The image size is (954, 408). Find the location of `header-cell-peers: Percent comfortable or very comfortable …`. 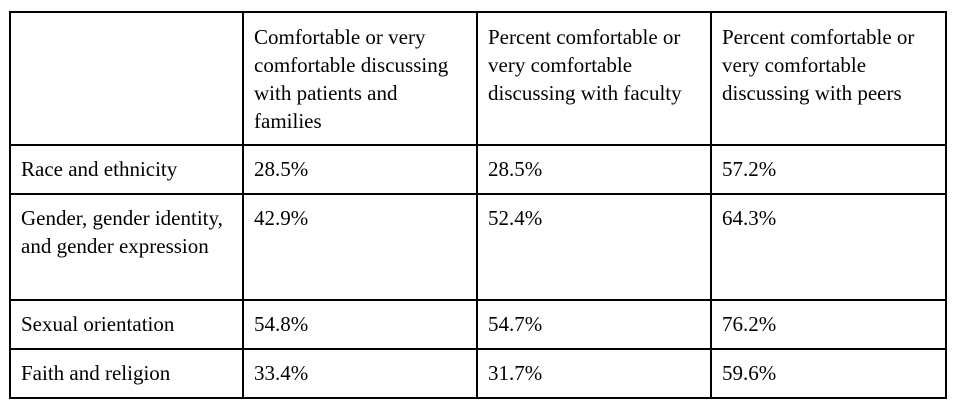

header-cell-peers: Percent comfortable or very comfortable … is located at coordinates (828, 78).